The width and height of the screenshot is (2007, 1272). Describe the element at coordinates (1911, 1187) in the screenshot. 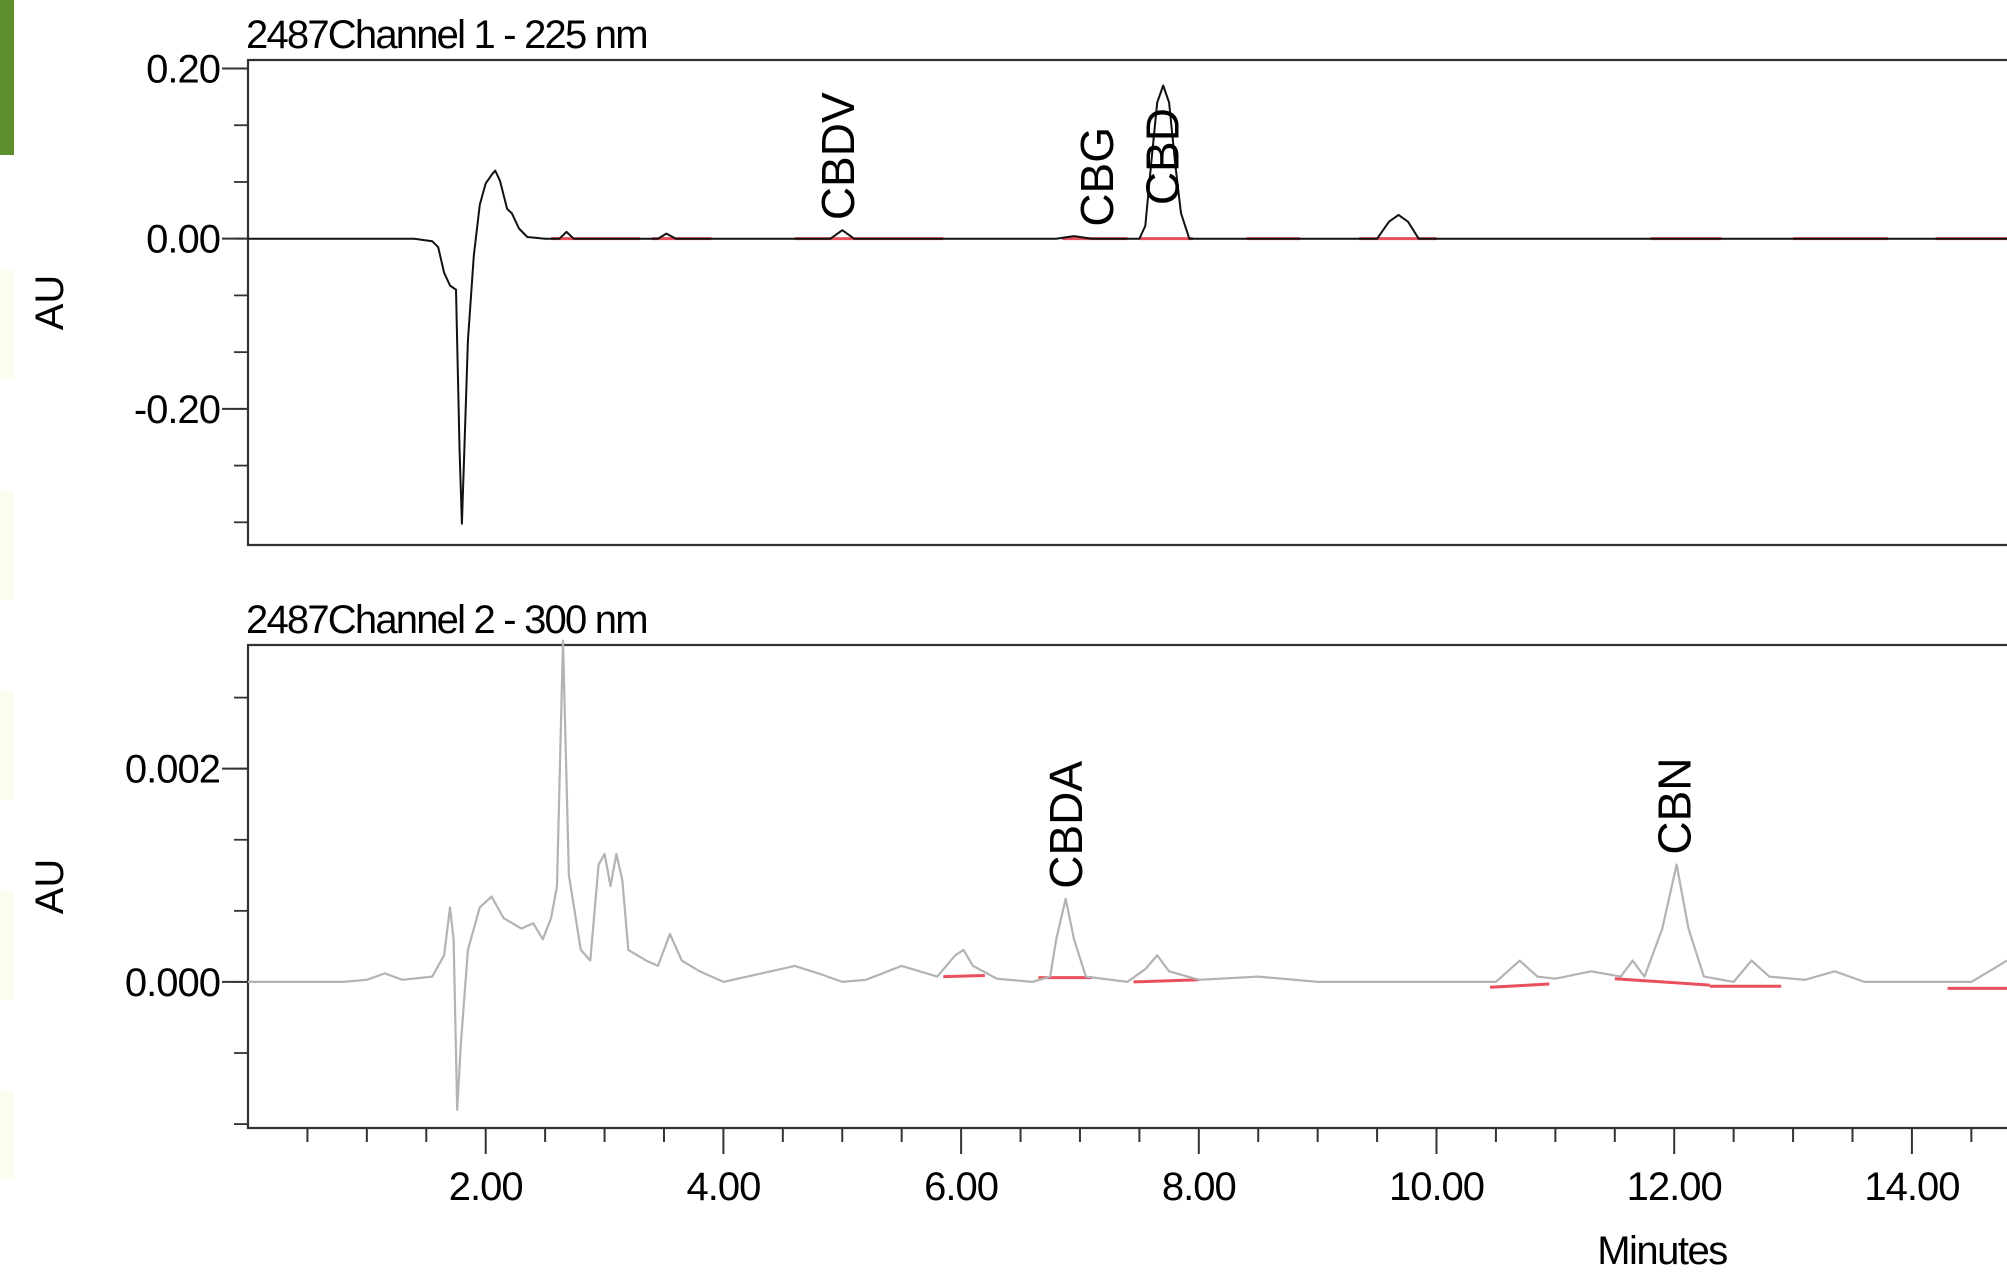

I see `x-tick-label: 14.00` at that location.